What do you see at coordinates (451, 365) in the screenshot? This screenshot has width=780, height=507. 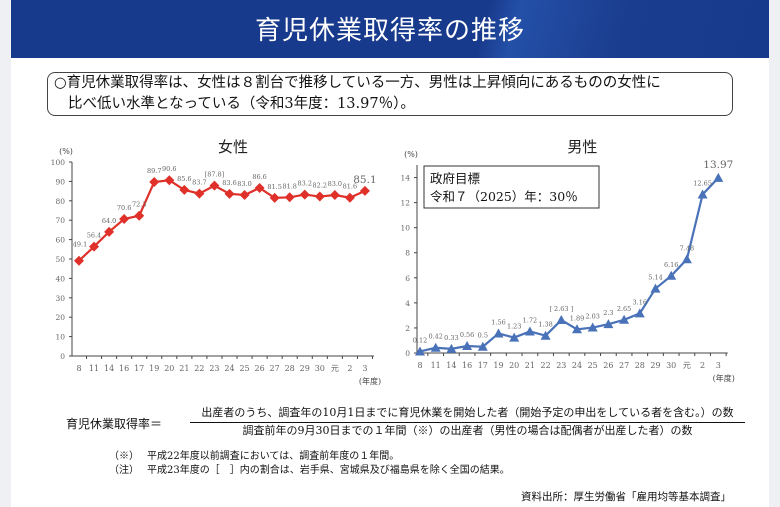 I see `x-tick-label: 14` at bounding box center [451, 365].